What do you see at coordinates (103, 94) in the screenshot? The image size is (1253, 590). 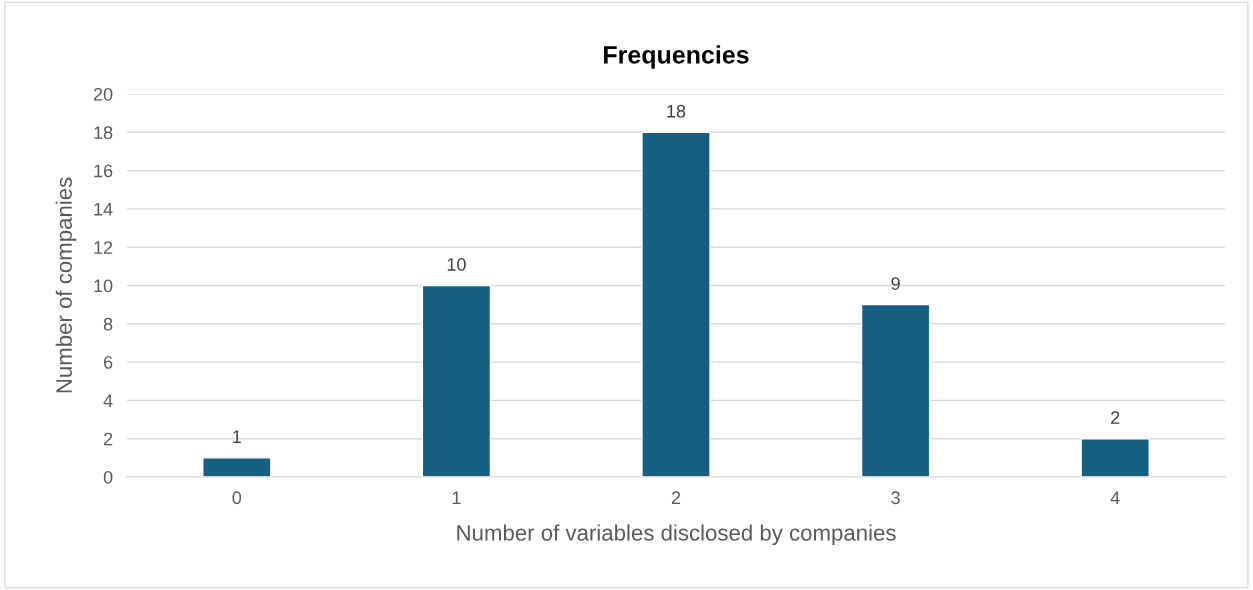 I see `y-tick-label: 20` at bounding box center [103, 94].